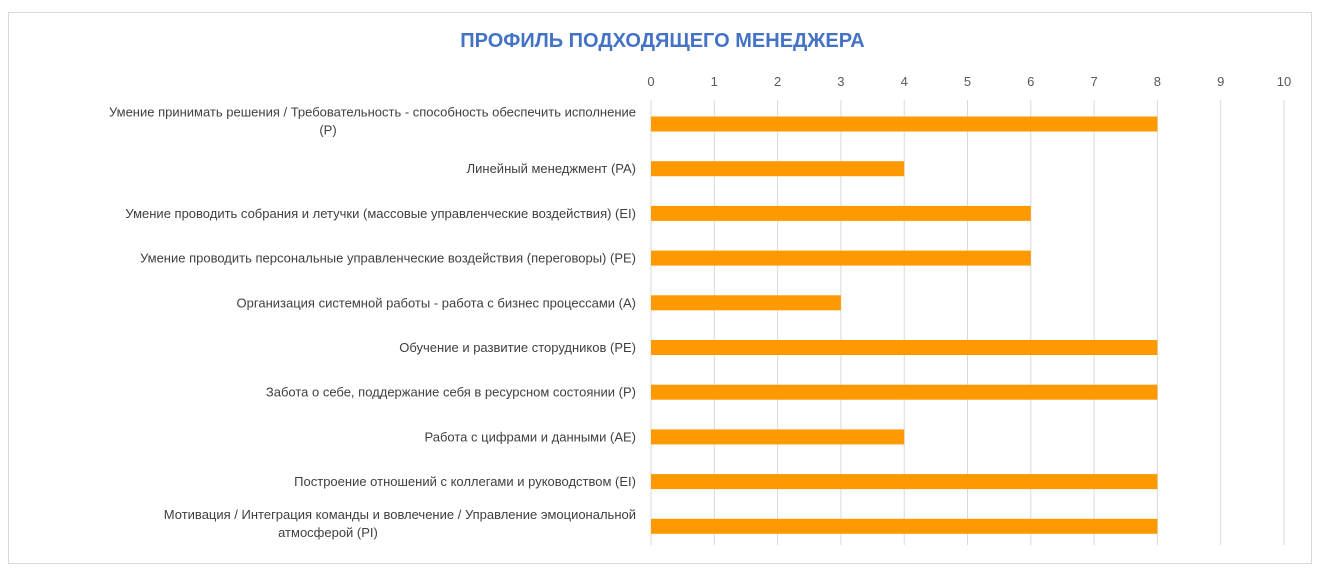 The width and height of the screenshot is (1325, 575). I want to click on x-tick-label: 1, so click(714, 81).